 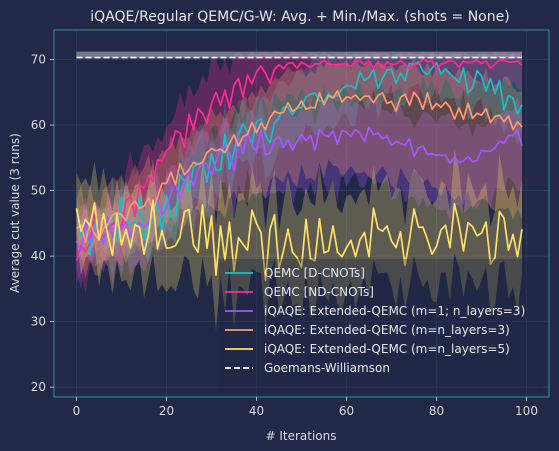 What do you see at coordinates (346, 411) in the screenshot?
I see `x-tick-label: 60` at bounding box center [346, 411].